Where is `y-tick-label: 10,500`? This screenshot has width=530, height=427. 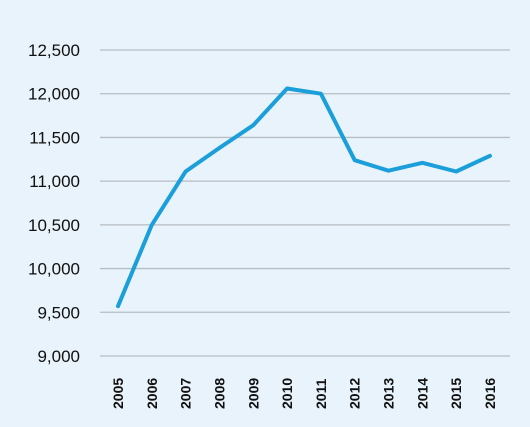
y-tick-label: 10,500 is located at coordinates (54, 225).